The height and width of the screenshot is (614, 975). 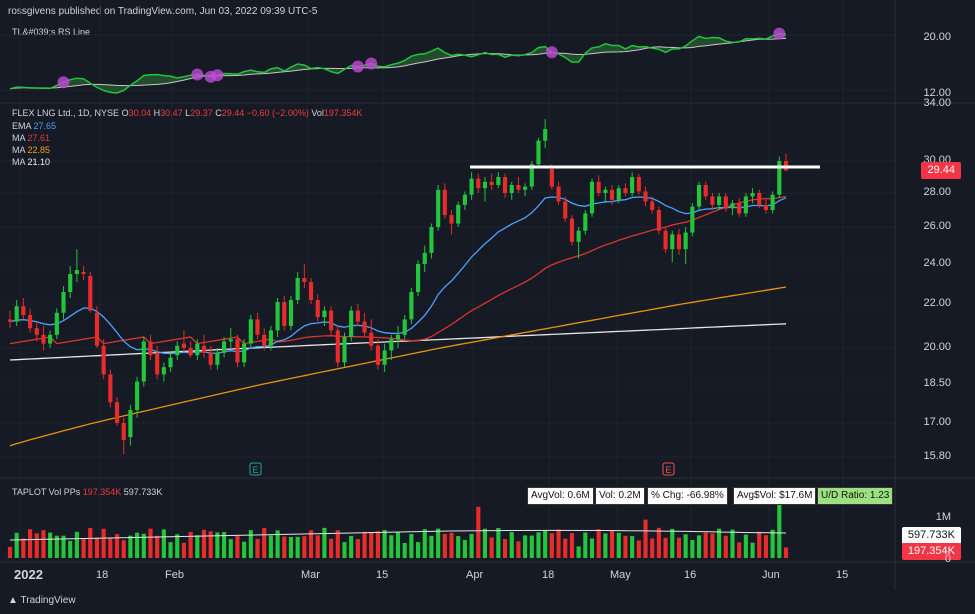 What do you see at coordinates (22, 126) in the screenshot?
I see `ema-label: EMA` at bounding box center [22, 126].